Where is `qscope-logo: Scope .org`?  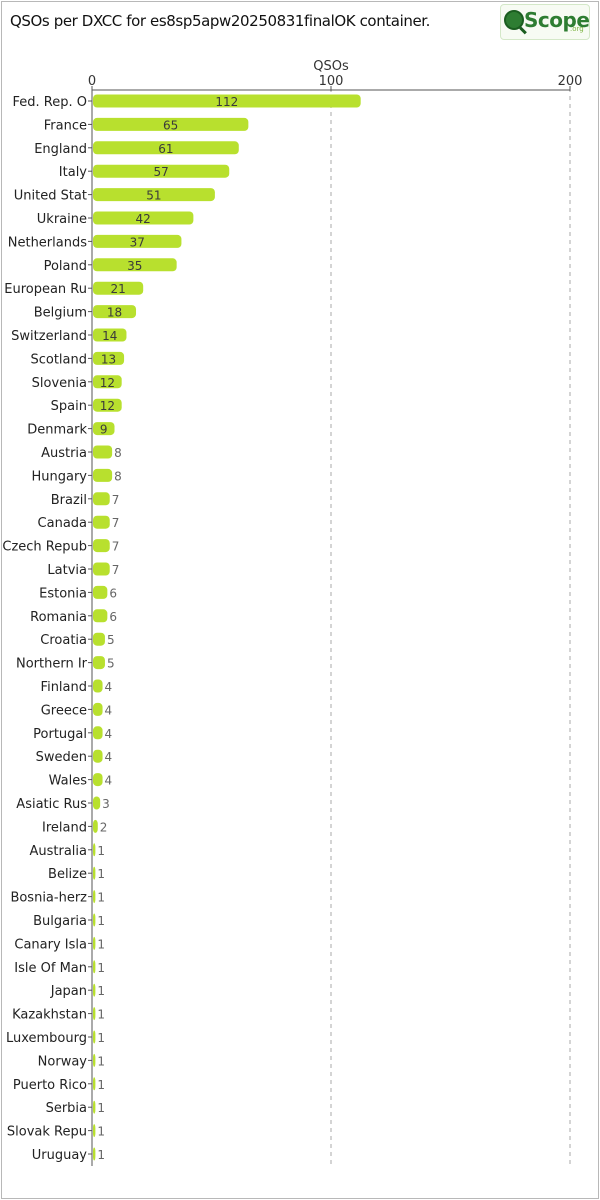
qscope-logo: Scope .org is located at coordinates (545, 22).